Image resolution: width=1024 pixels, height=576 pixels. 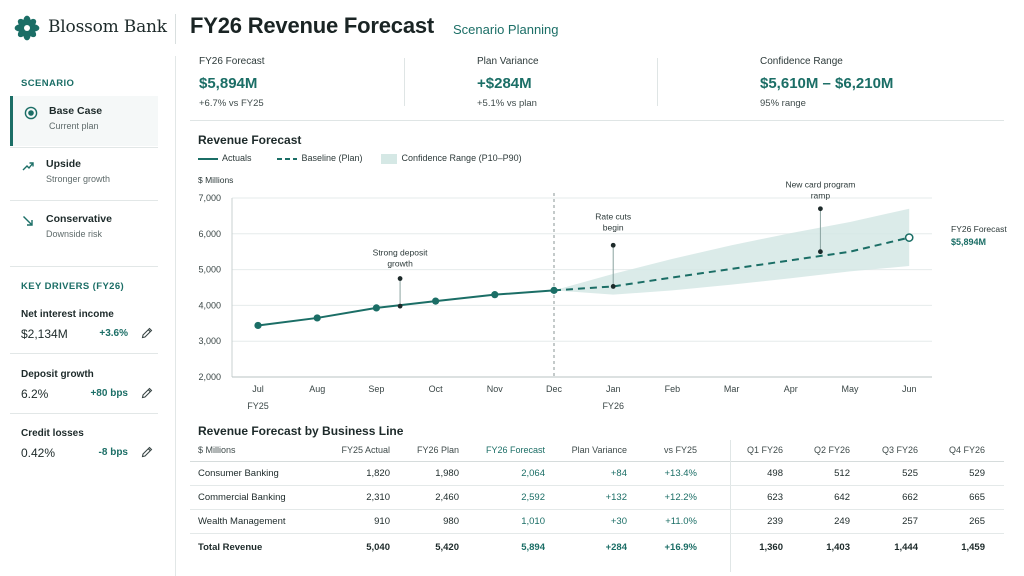 I want to click on column-header: Plan Variance, so click(x=599, y=450).